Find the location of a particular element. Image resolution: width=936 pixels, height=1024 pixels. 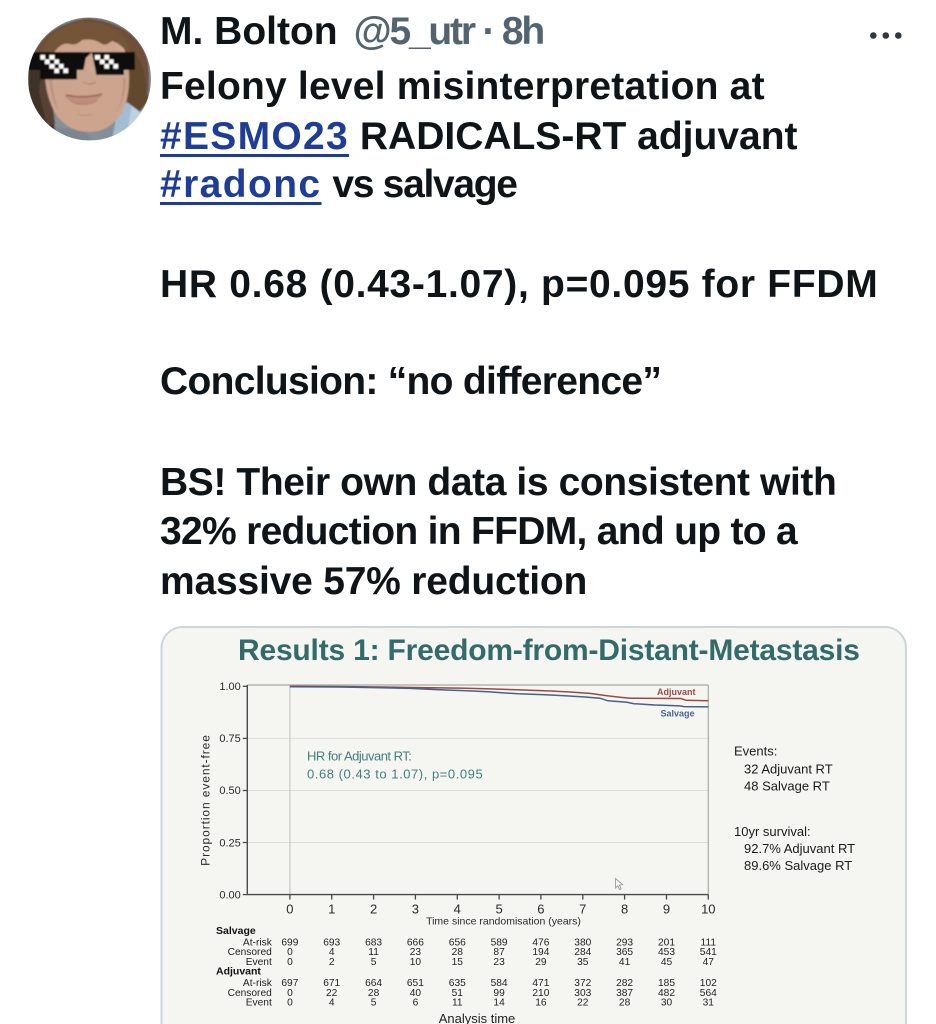

svg-text: 453 is located at coordinates (666, 952).